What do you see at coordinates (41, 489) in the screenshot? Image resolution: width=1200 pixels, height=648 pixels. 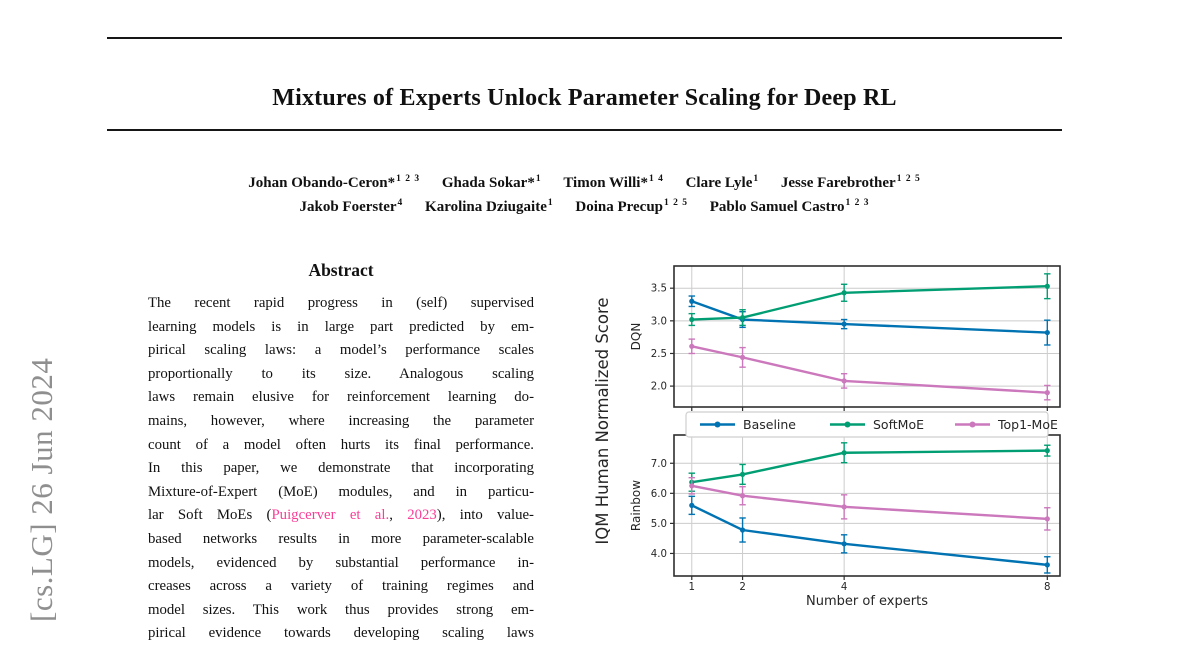 I see `arxiv-stamp: [cs.LG] 26 Jun 2024` at bounding box center [41, 489].